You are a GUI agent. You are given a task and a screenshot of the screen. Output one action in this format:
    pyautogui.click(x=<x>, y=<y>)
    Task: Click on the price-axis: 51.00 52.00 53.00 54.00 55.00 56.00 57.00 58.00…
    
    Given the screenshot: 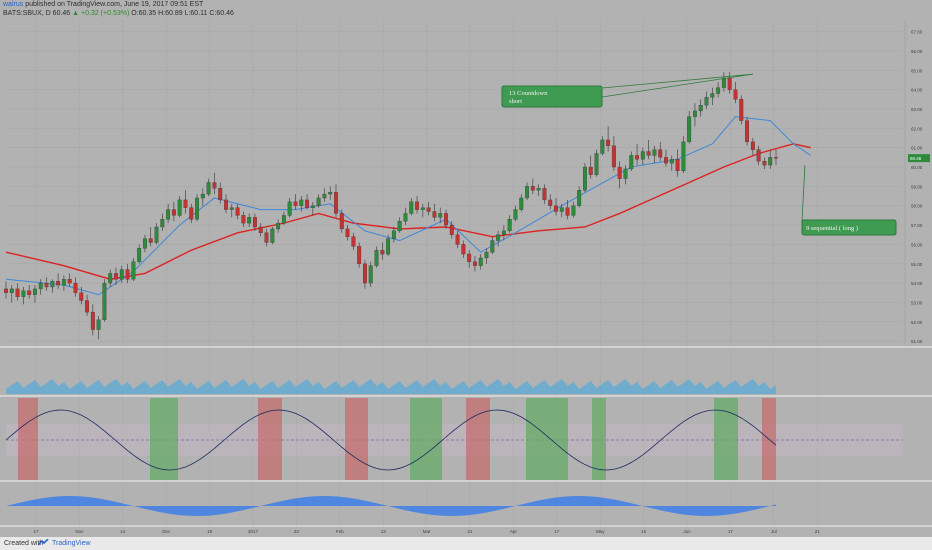 What is the action you would take?
    pyautogui.click(x=917, y=182)
    